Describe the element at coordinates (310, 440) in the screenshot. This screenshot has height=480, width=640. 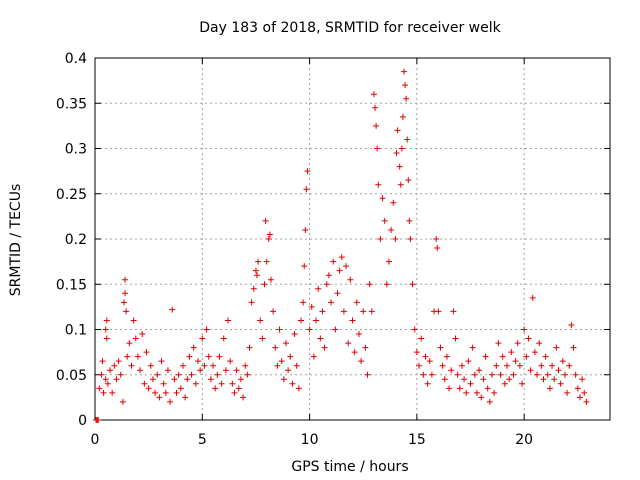
I see `x-tick-label: 10` at that location.